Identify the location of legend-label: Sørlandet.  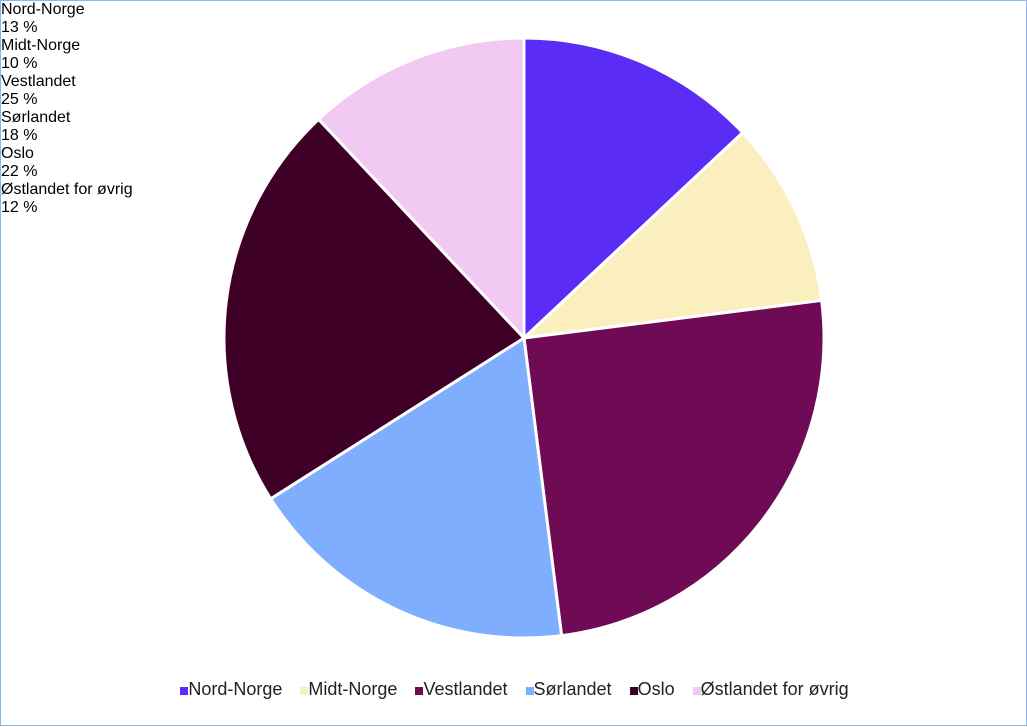
(572, 689).